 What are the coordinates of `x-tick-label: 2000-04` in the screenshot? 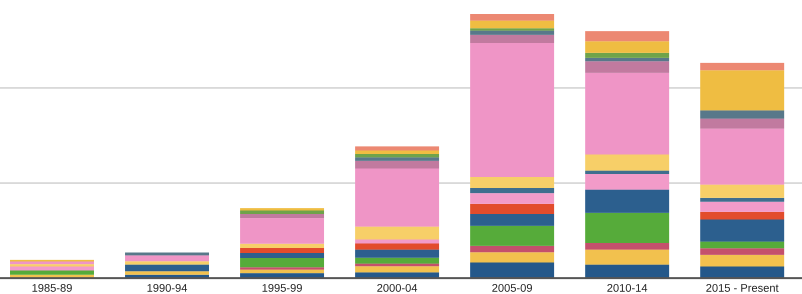 It's located at (397, 288).